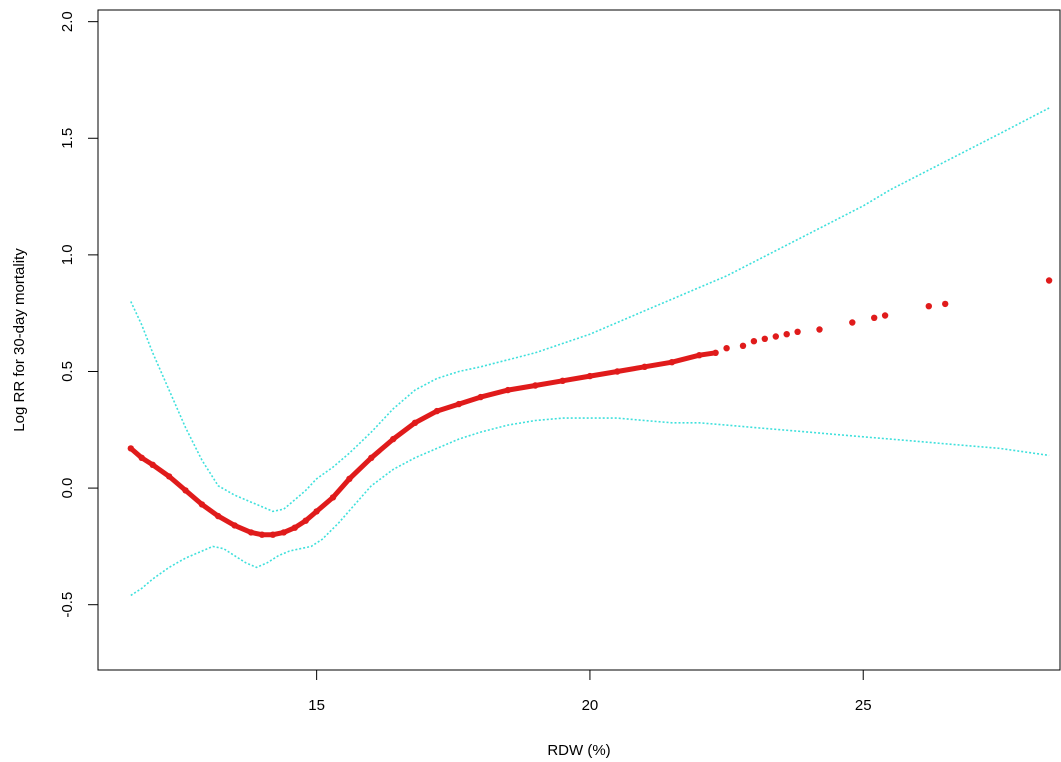 The image size is (1061, 762). Describe the element at coordinates (863, 705) in the screenshot. I see `x-tick-label: 25` at that location.